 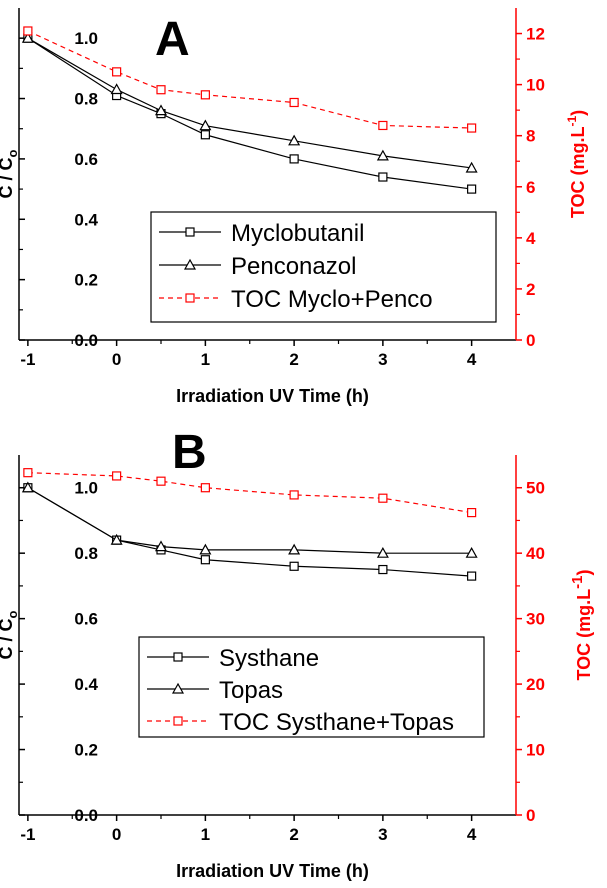 What do you see at coordinates (332, 299) in the screenshot?
I see `legend-entry: TOC Myclo+Penco` at bounding box center [332, 299].